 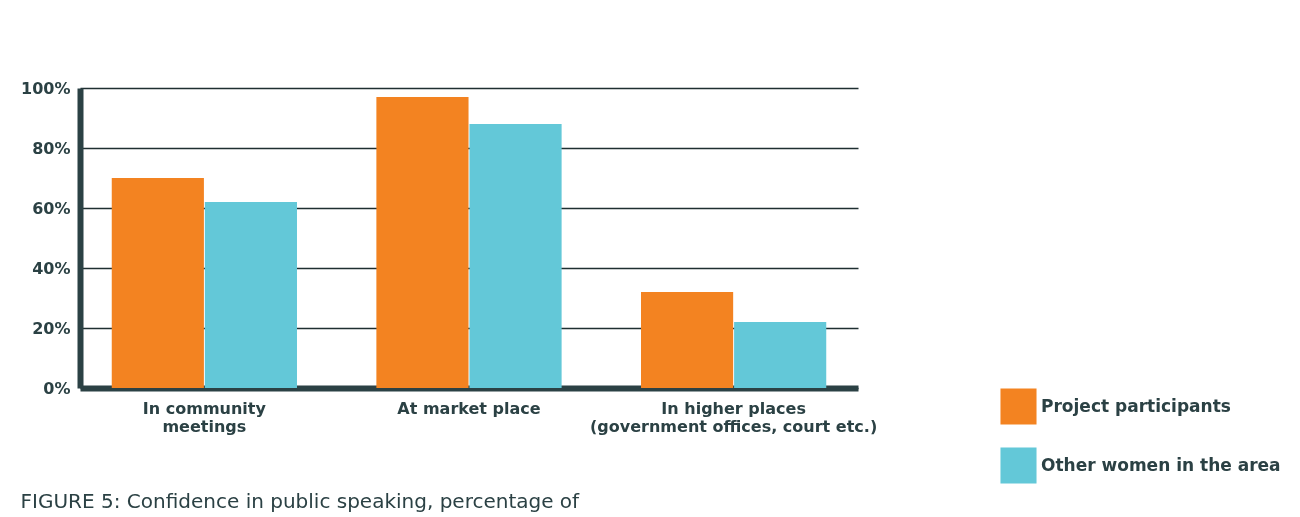 What do you see at coordinates (46, 88) in the screenshot?
I see `y-tick-label: 100%` at bounding box center [46, 88].